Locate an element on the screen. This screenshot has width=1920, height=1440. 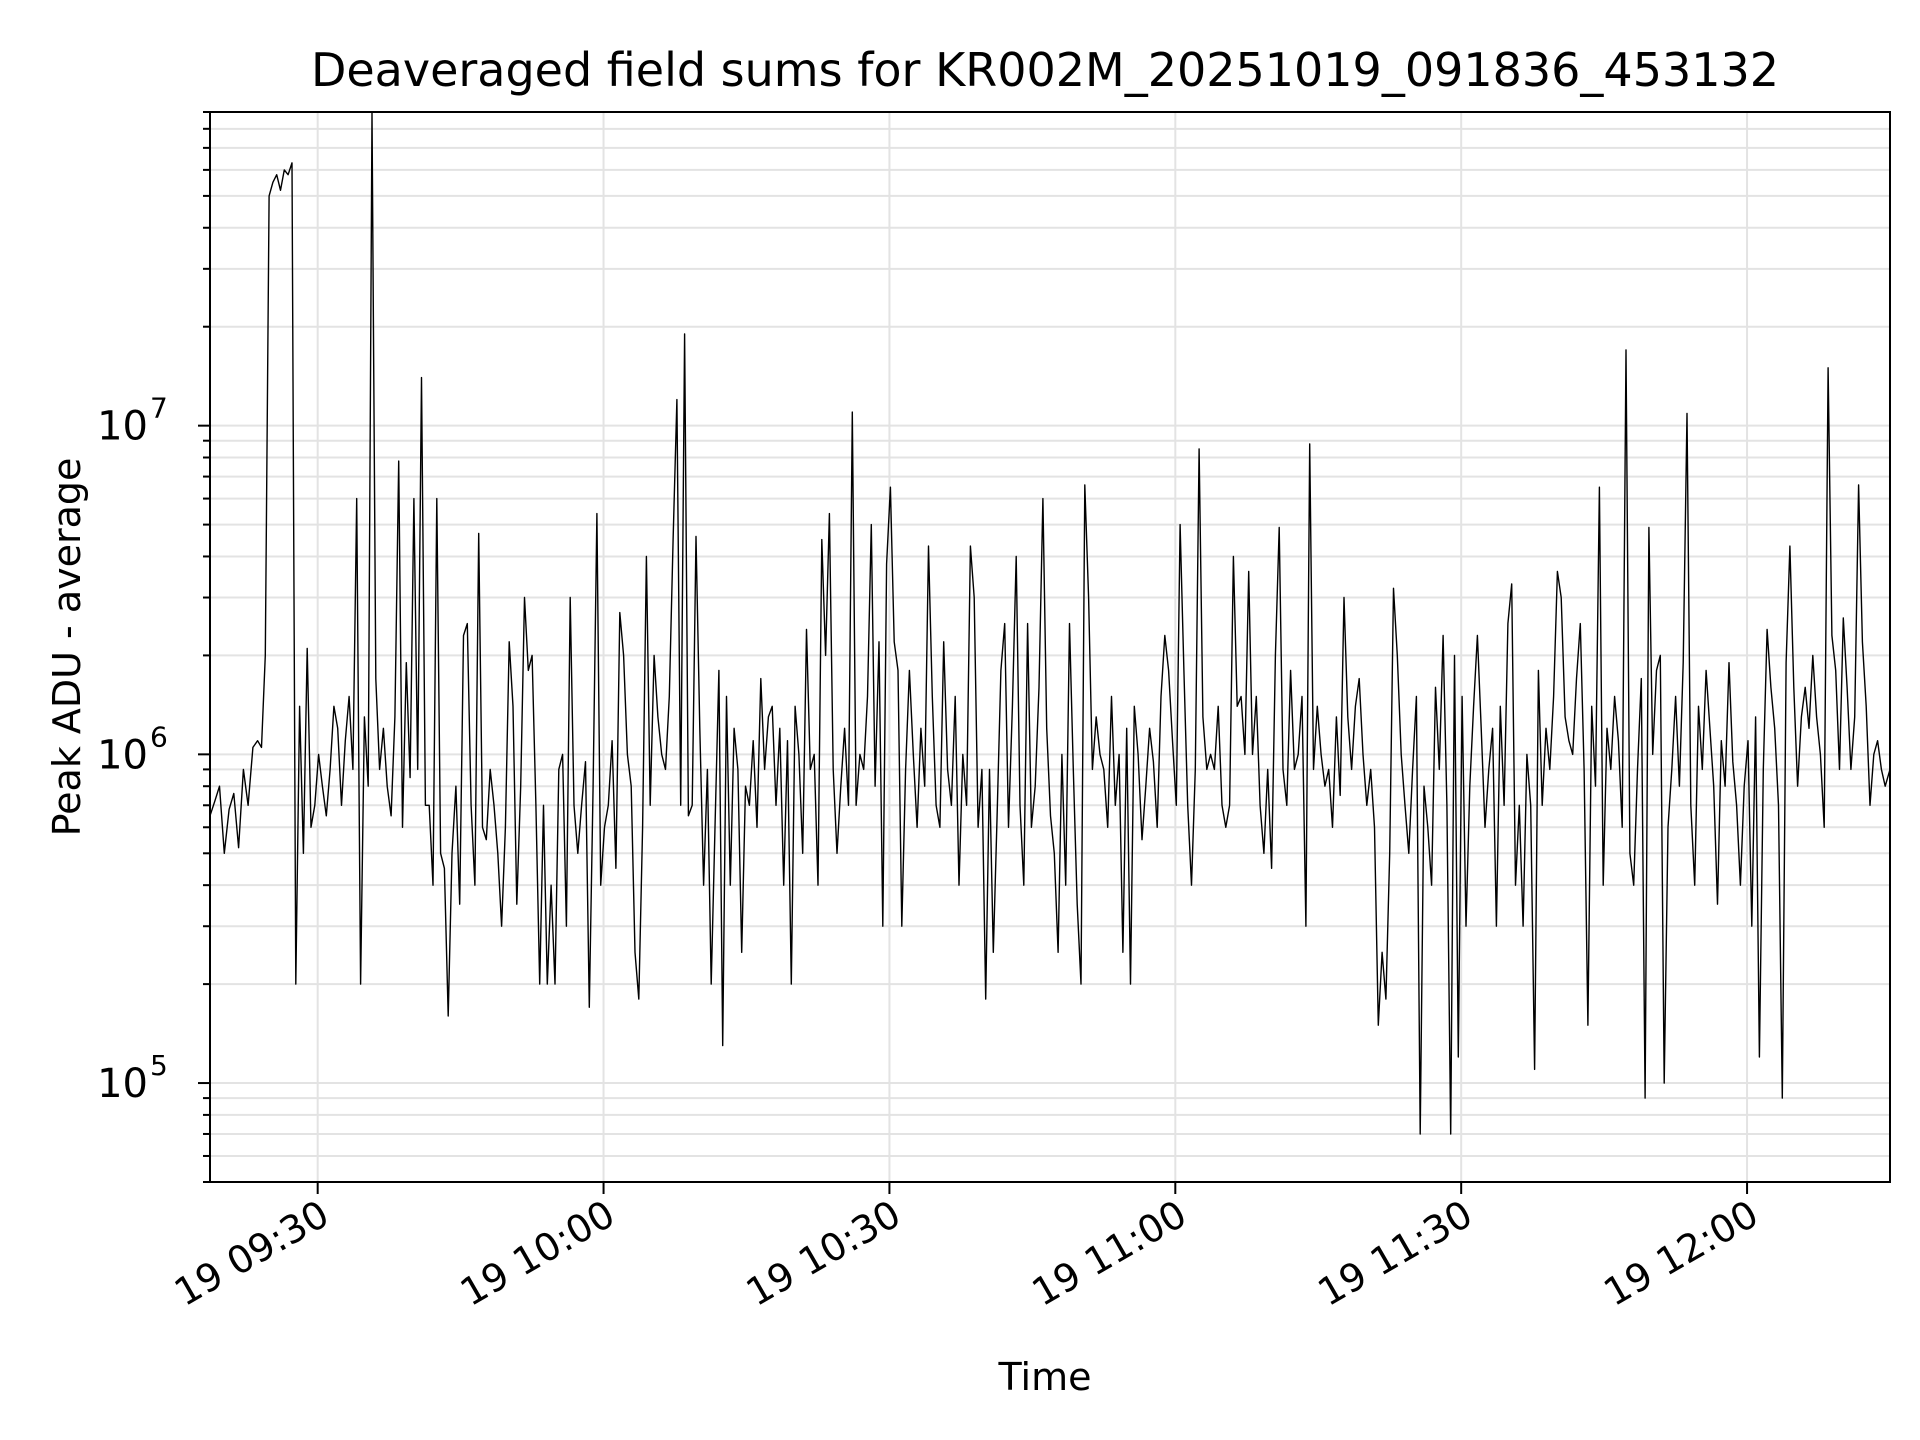
y-tick-label: 10 6 is located at coordinates (132, 749).